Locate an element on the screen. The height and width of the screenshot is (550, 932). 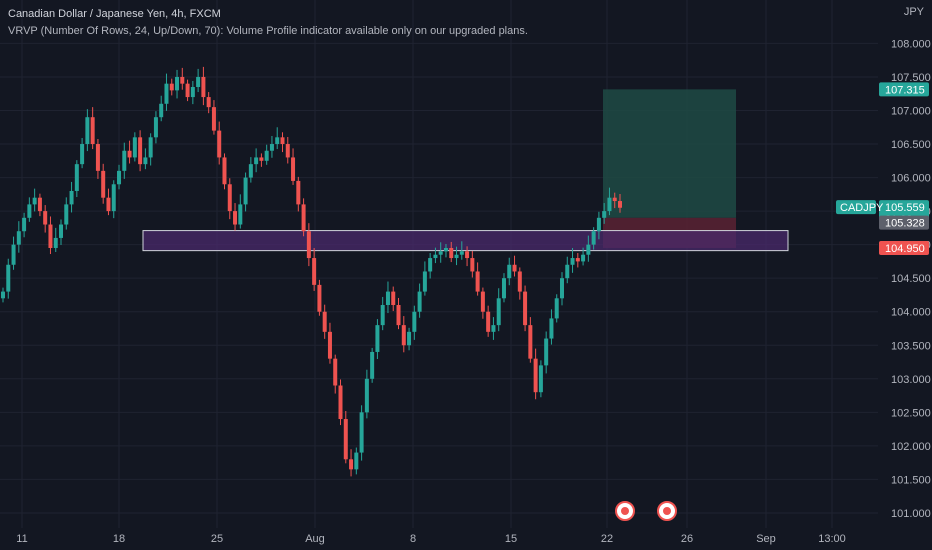
price-tag-label: 104.950 is located at coordinates (905, 249).